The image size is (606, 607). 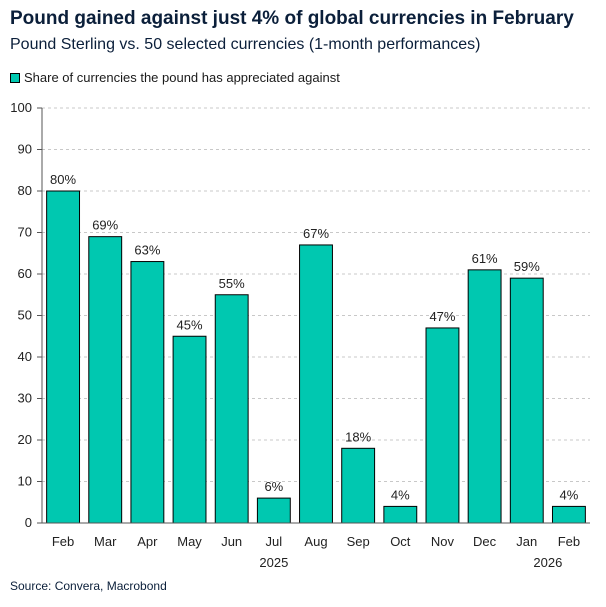 I want to click on bar-data-label: 59%, so click(x=527, y=266).